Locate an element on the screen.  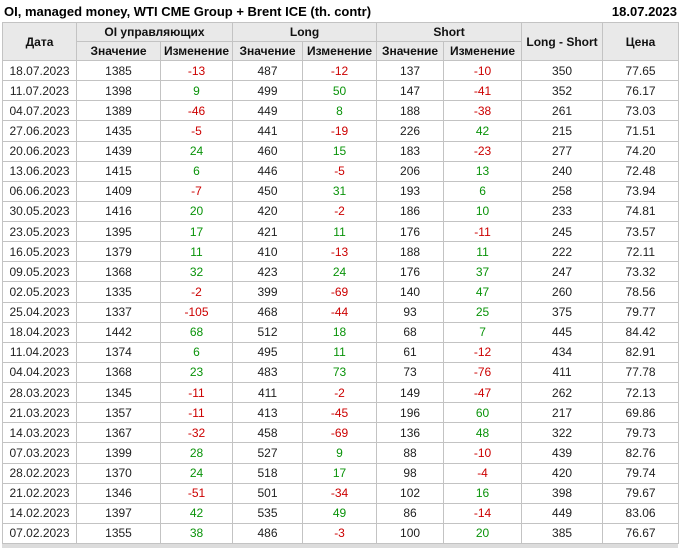
date-cell: 21.02.2023 is located at coordinates (39, 493).